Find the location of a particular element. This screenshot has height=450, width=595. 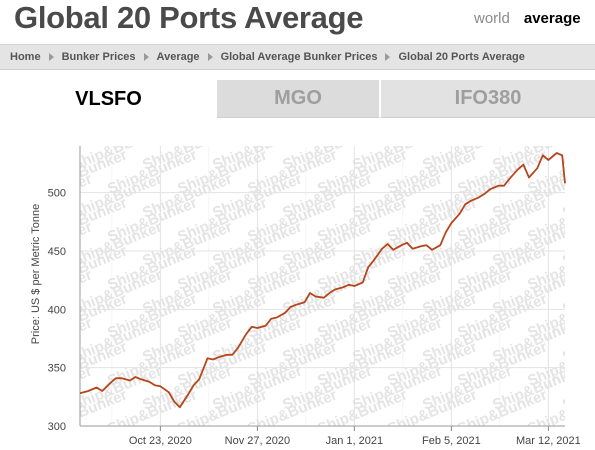

x-tick-label: Mar 12, 2021 is located at coordinates (548, 441).